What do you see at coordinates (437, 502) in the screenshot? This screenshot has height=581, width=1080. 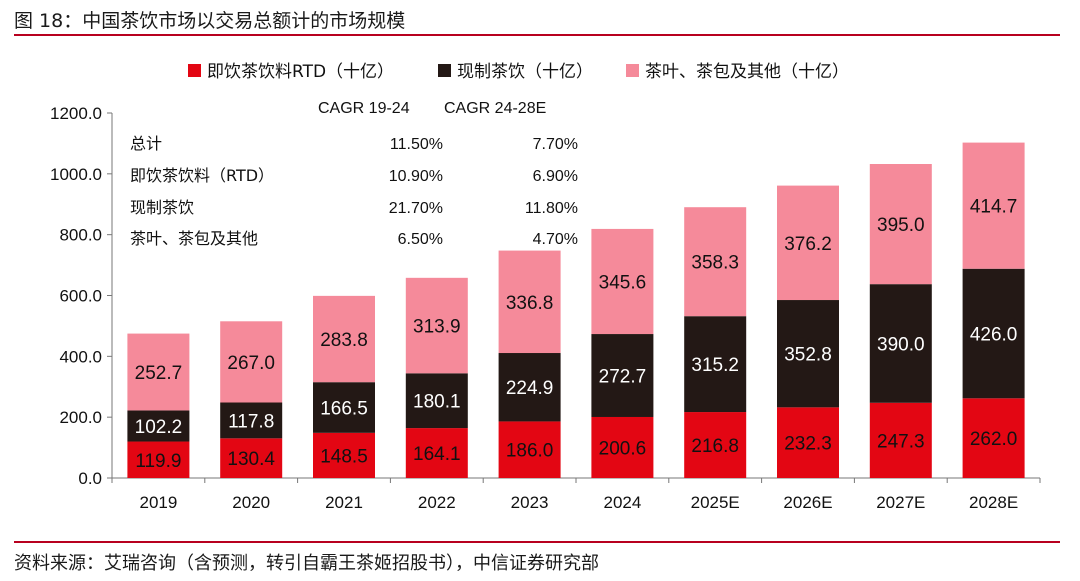 I see `x-tick-label: 2022` at bounding box center [437, 502].